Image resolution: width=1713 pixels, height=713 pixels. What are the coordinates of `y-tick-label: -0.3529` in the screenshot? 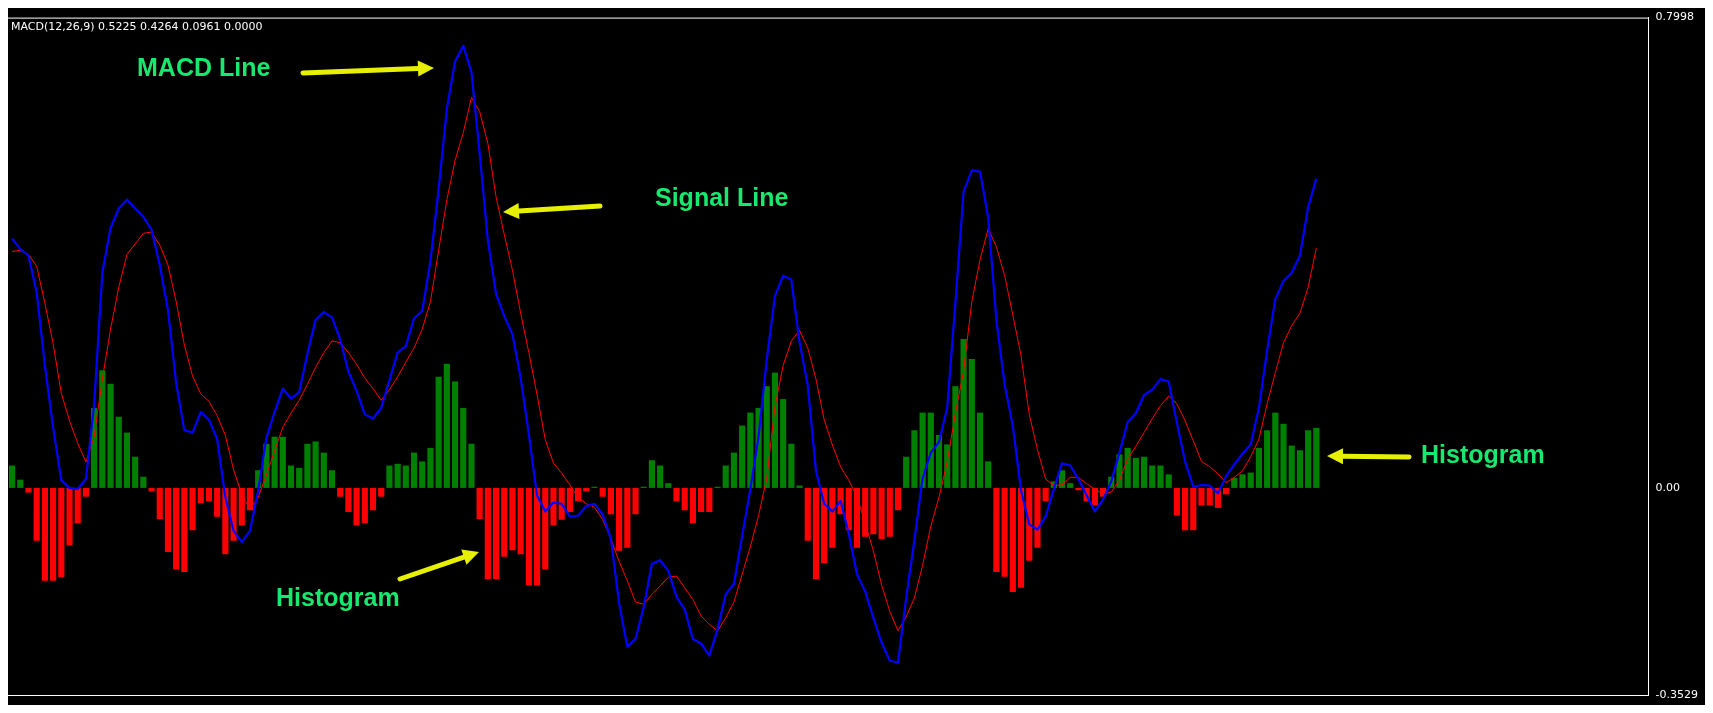 It's located at (1677, 695).